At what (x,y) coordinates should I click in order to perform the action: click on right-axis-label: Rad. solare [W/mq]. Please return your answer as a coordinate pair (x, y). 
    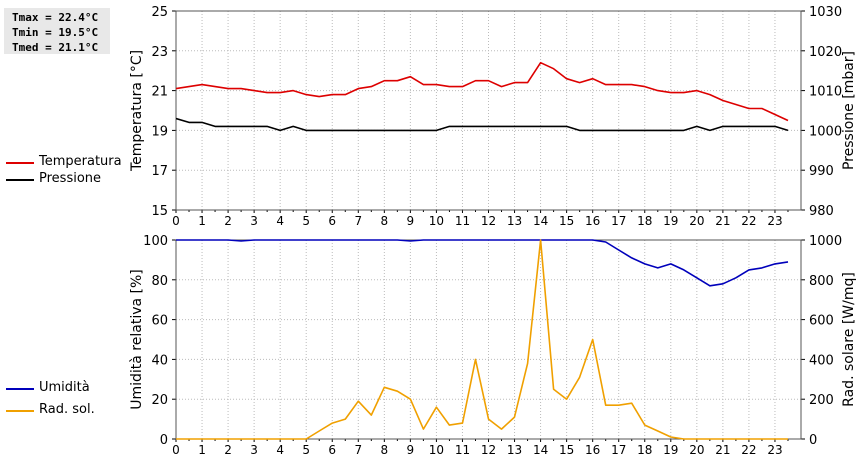
    Looking at the image, I should click on (849, 339).